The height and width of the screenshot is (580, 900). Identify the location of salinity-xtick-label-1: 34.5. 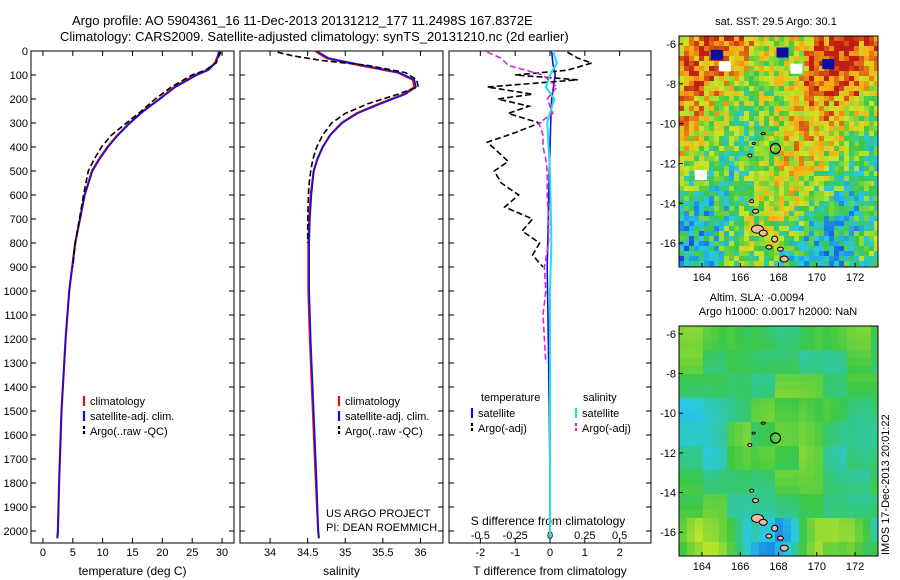
(307, 553).